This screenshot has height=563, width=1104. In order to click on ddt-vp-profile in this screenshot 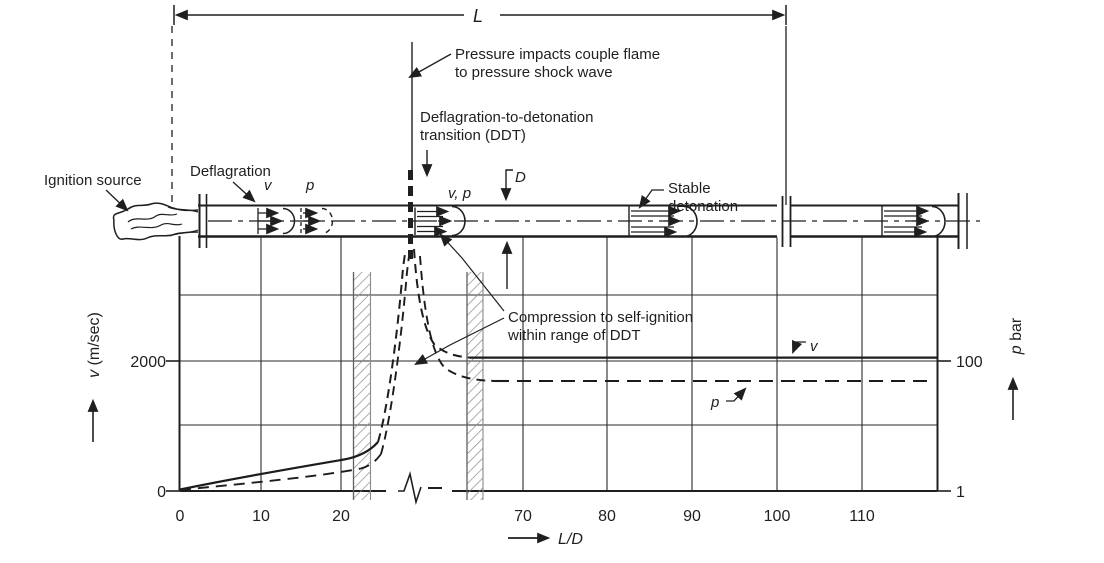, I will do `click(440, 221)`.